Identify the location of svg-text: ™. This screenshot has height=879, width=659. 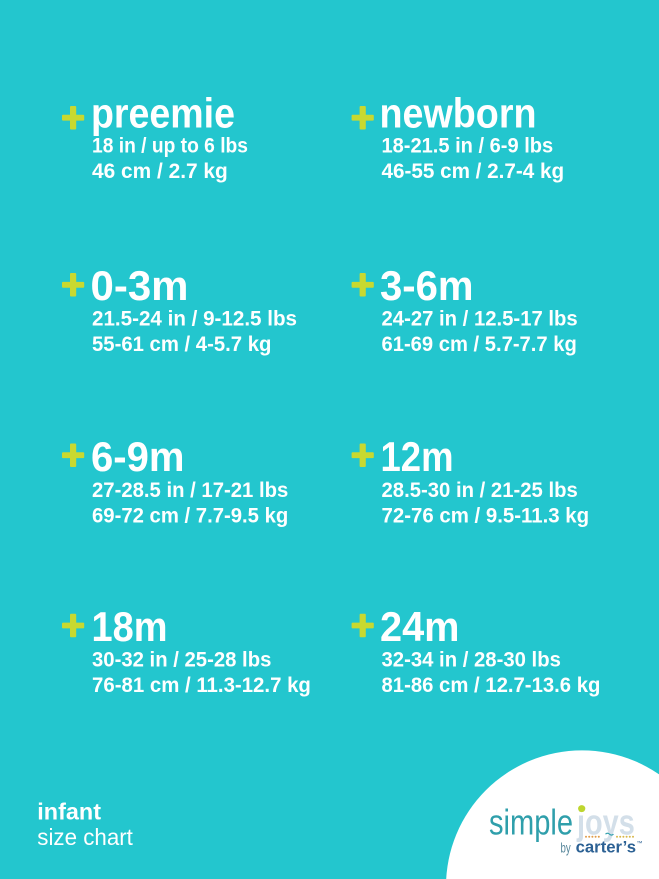
(640, 843).